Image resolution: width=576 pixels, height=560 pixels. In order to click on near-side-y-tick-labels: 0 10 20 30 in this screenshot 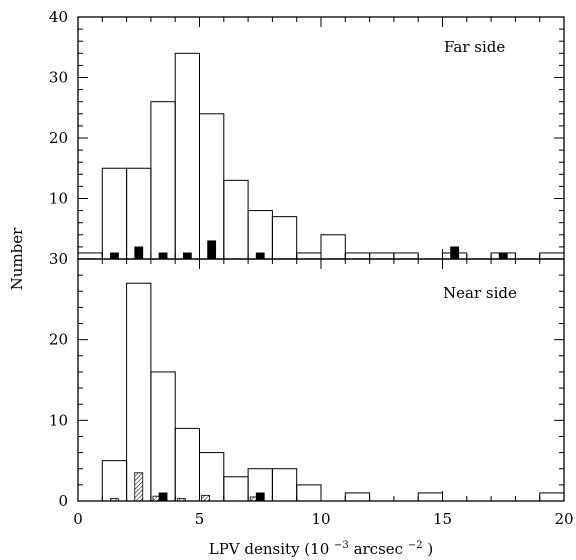, I will do `click(58, 380)`.